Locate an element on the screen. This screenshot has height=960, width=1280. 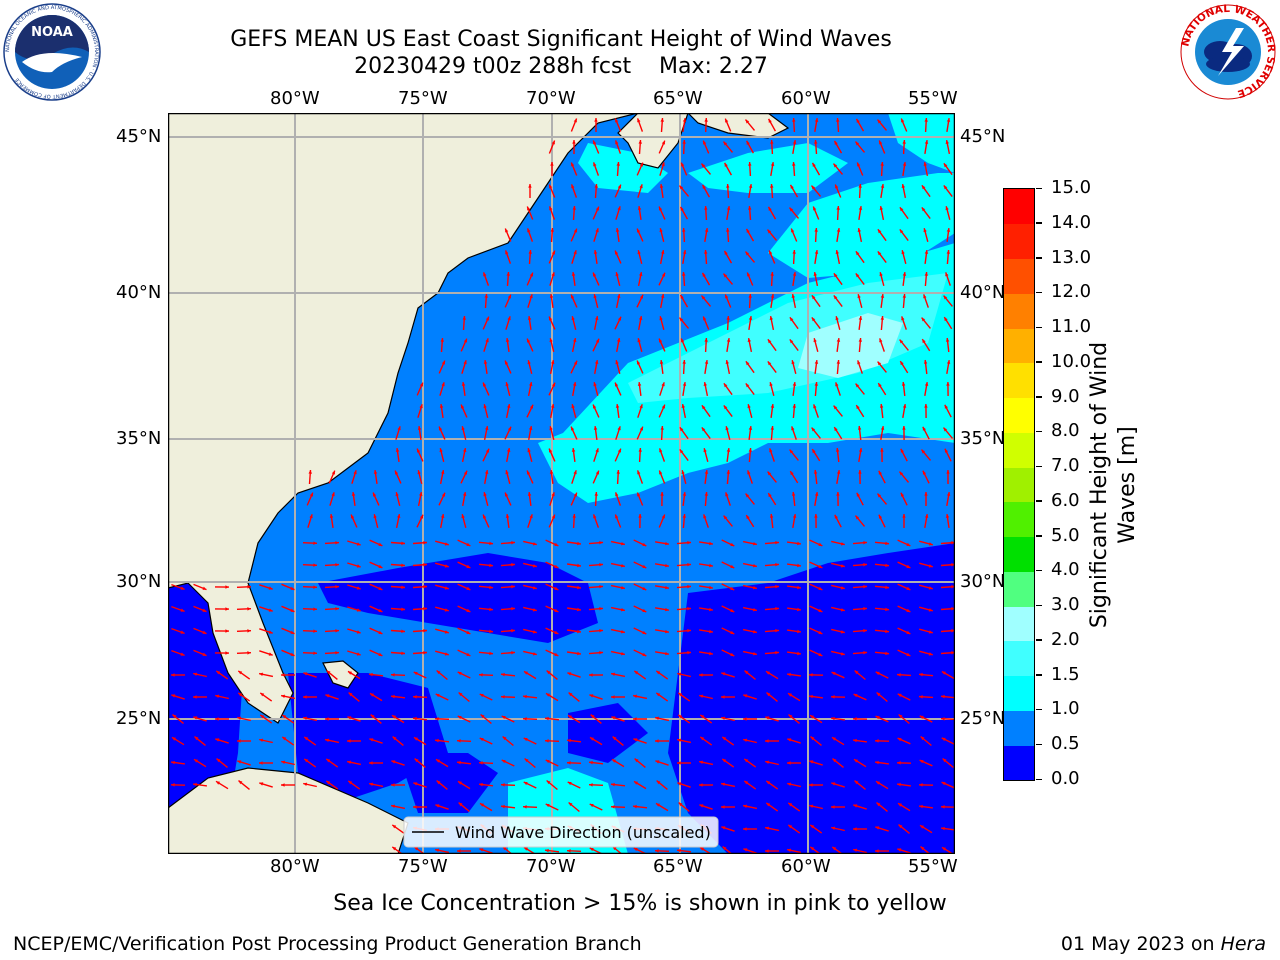
colorbar-tick-label: 7.0 is located at coordinates (1065, 466).